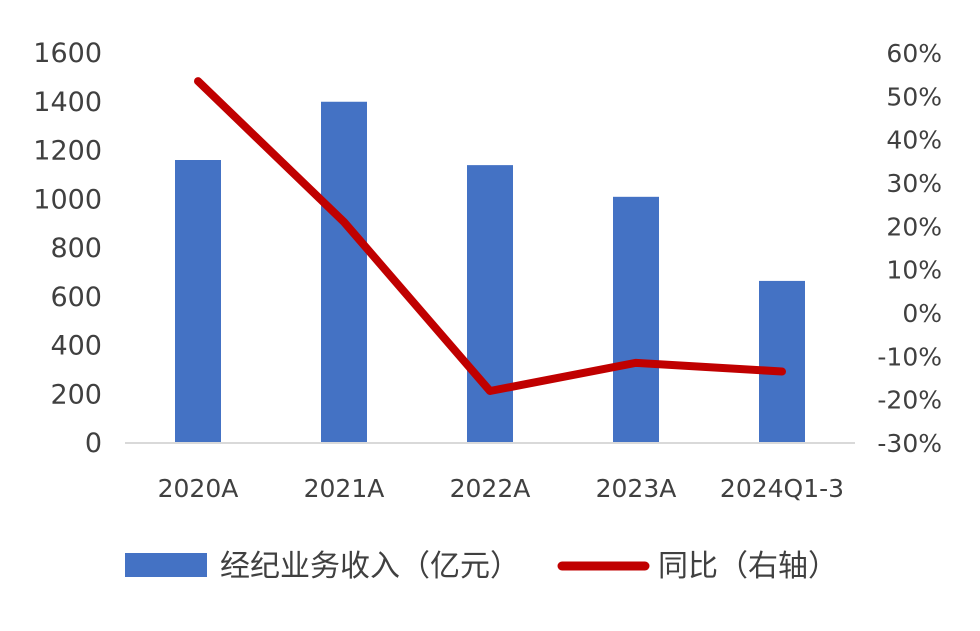 The image size is (980, 631). I want to click on left-tick-label: 600, so click(76, 297).